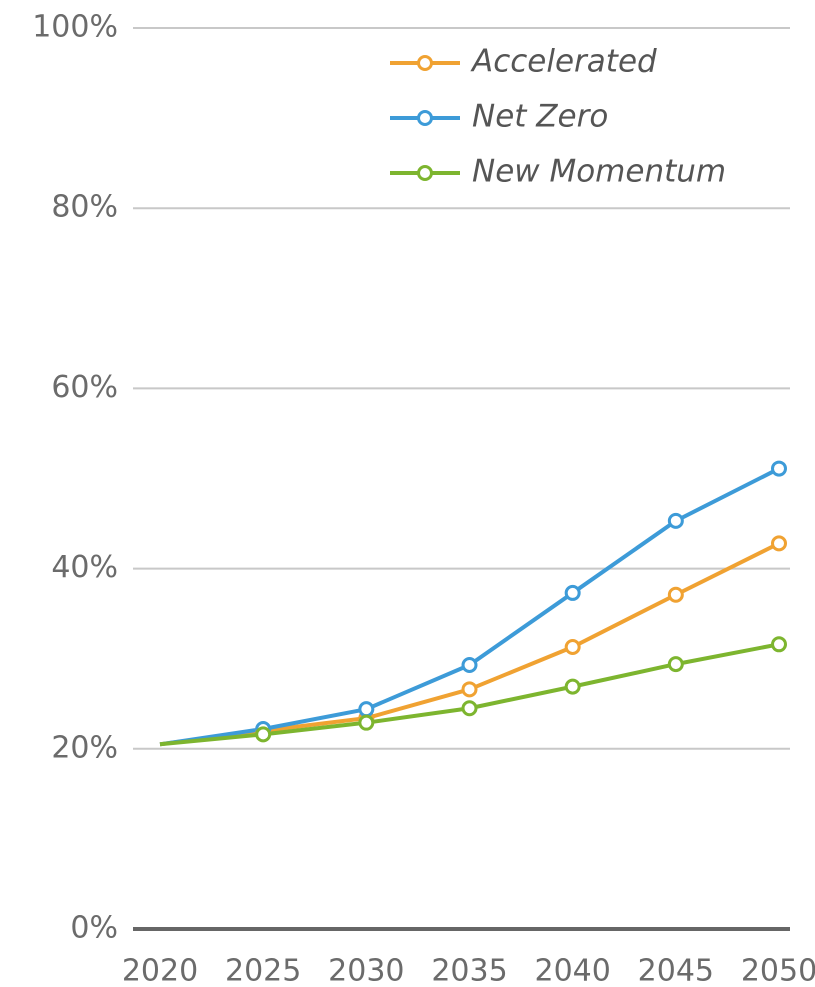 Image resolution: width=815 pixels, height=987 pixels. Describe the element at coordinates (84, 567) in the screenshot. I see `y-tick-label: 40%` at that location.